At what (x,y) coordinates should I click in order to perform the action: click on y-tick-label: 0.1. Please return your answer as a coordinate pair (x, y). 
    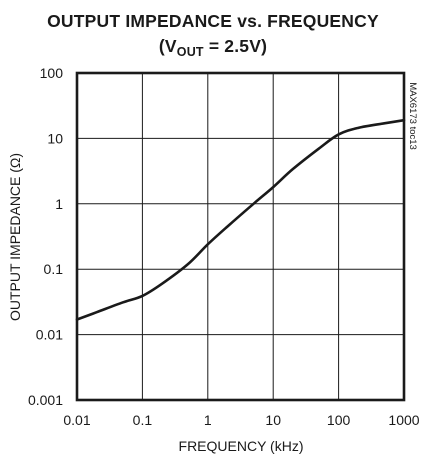
    Looking at the image, I should click on (54, 269).